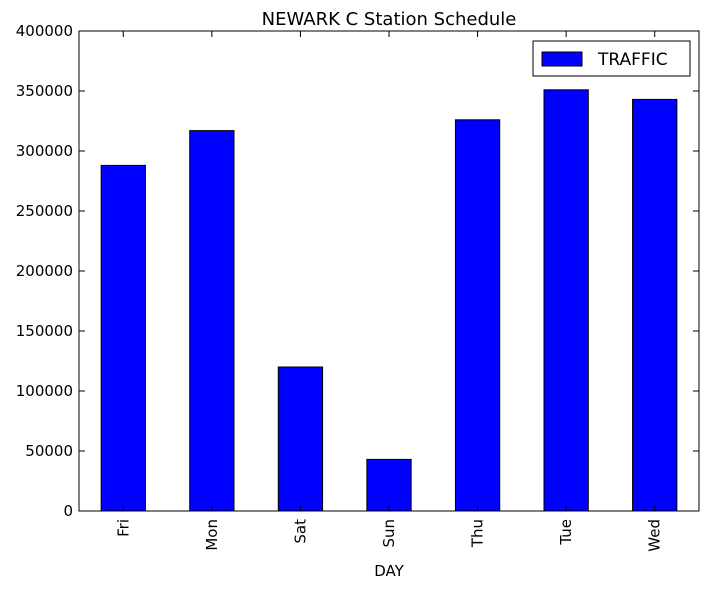 This screenshot has height=593, width=709. What do you see at coordinates (389, 485) in the screenshot?
I see `bar-sun` at bounding box center [389, 485].